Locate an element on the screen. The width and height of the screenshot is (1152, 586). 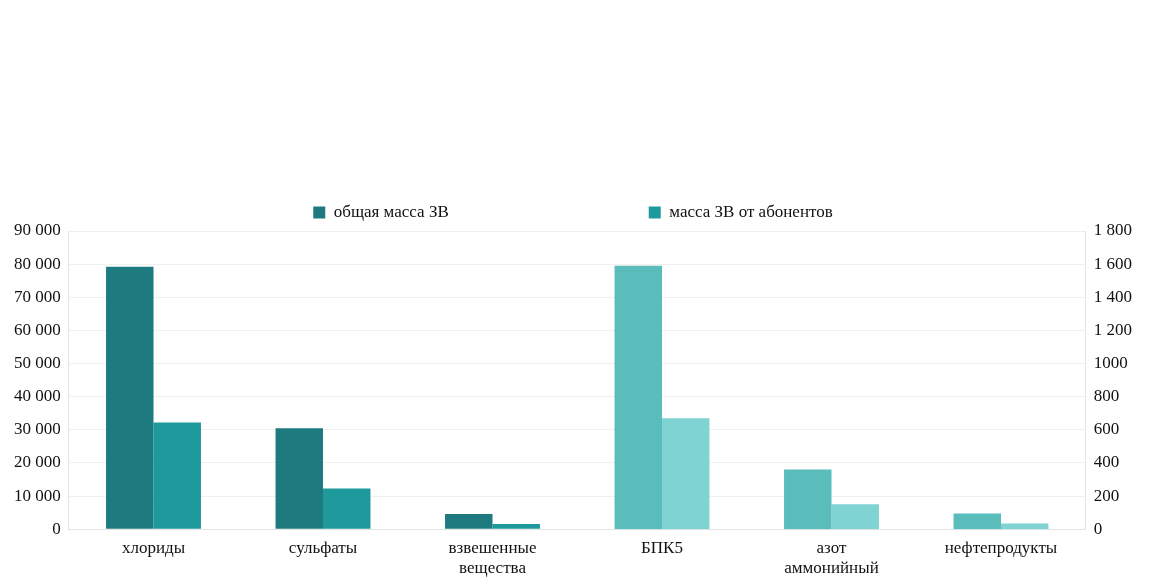
y2-tick-label: 600 is located at coordinates (1106, 429).